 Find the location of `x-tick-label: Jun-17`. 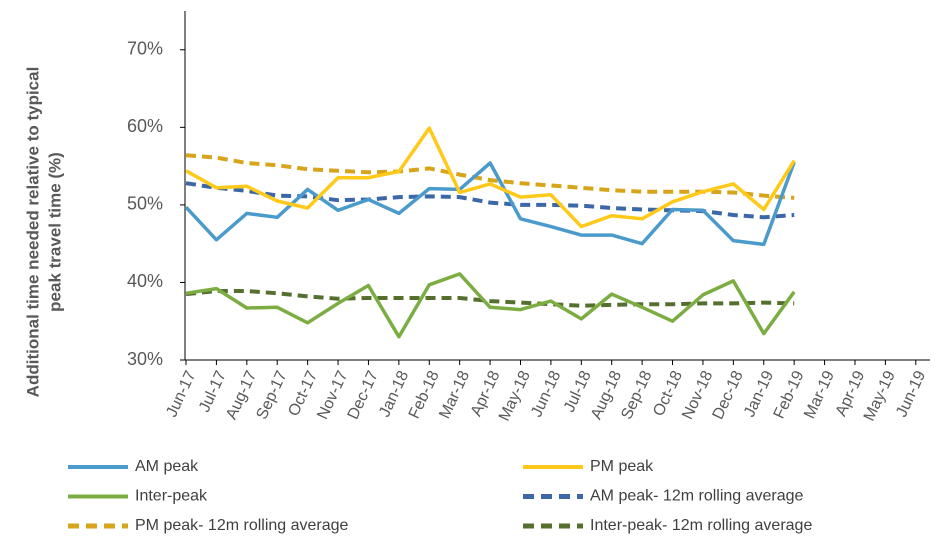

x-tick-label: Jun-17 is located at coordinates (181, 394).